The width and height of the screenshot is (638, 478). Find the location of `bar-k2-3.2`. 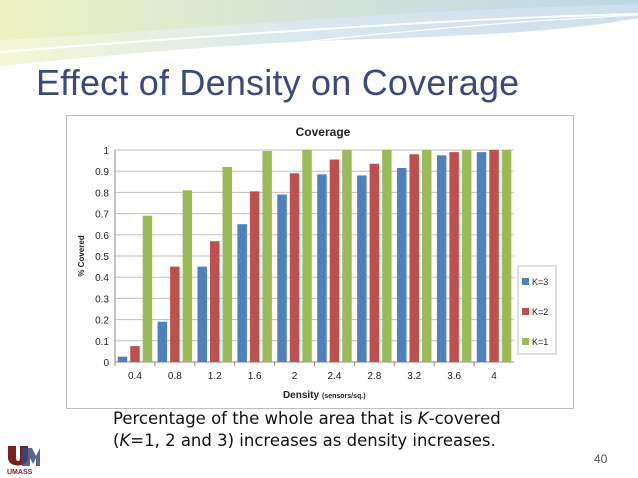

bar-k2-3.2 is located at coordinates (414, 258).